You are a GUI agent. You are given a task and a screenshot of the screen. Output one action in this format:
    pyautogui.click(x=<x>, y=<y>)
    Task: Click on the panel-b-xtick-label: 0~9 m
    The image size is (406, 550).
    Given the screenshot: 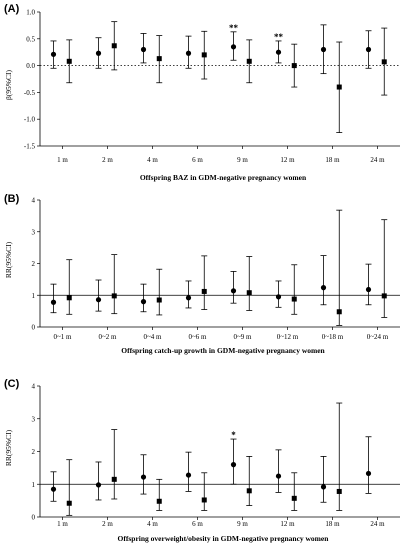 What is the action you would take?
    pyautogui.click(x=243, y=337)
    